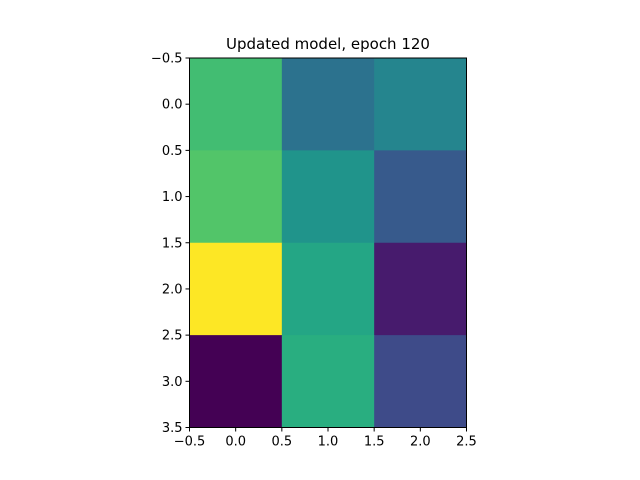 This screenshot has height=480, width=640. Describe the element at coordinates (466, 442) in the screenshot. I see `x-tick-label: 2.5` at that location.